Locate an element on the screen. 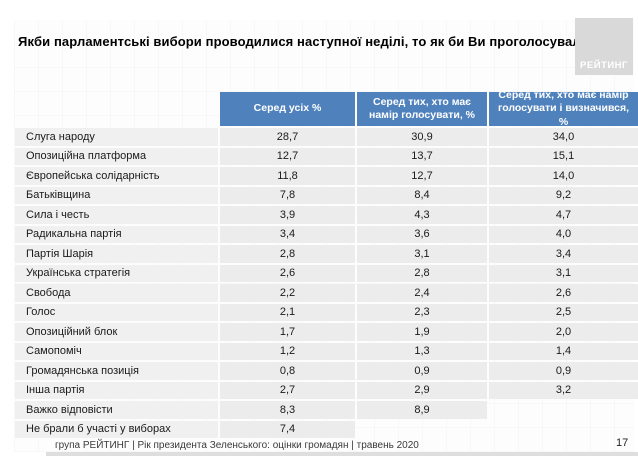 This screenshot has height=456, width=638. value-cell: 2,0 is located at coordinates (563, 332).